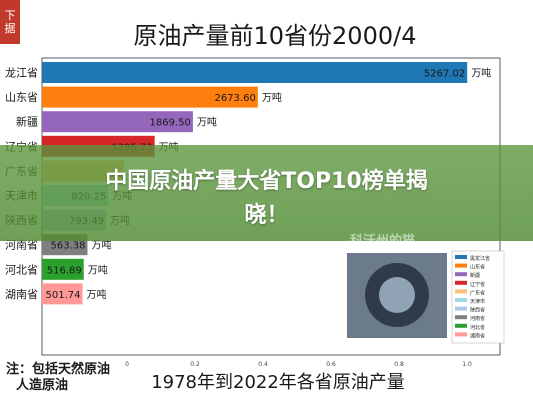 This screenshot has width=533, height=400. I want to click on banner-line-2: 晓！, so click(266, 215).